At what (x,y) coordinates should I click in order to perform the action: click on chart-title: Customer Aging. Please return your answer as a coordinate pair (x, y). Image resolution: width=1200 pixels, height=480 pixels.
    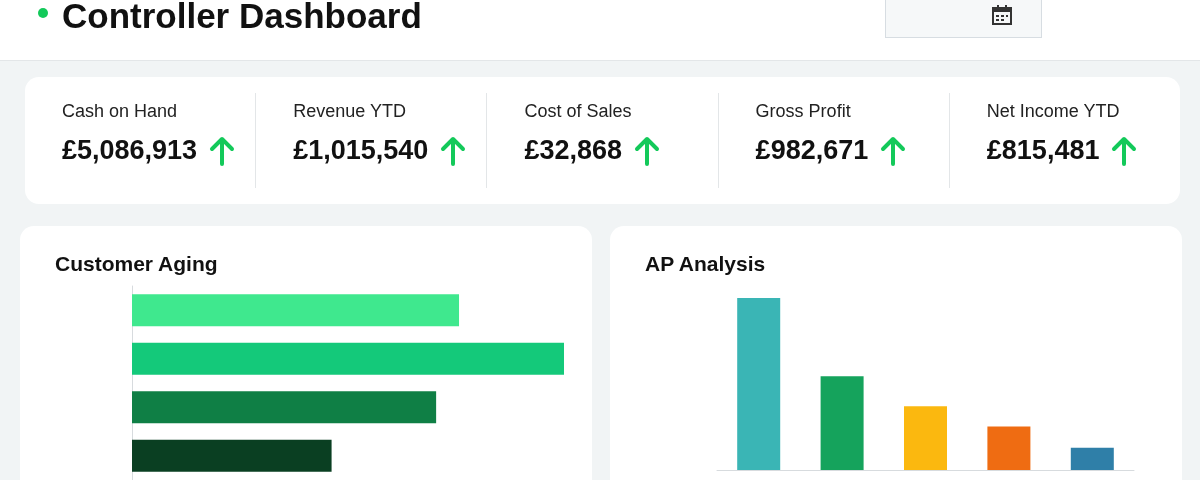
    Looking at the image, I should click on (136, 263).